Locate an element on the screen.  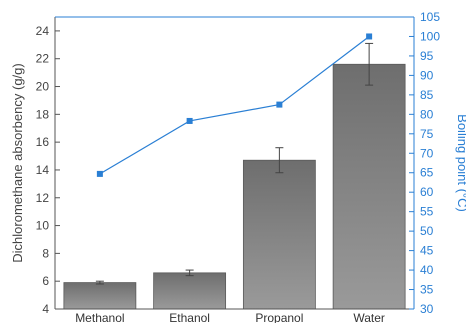
right-tick-label: 50 is located at coordinates (427, 231).